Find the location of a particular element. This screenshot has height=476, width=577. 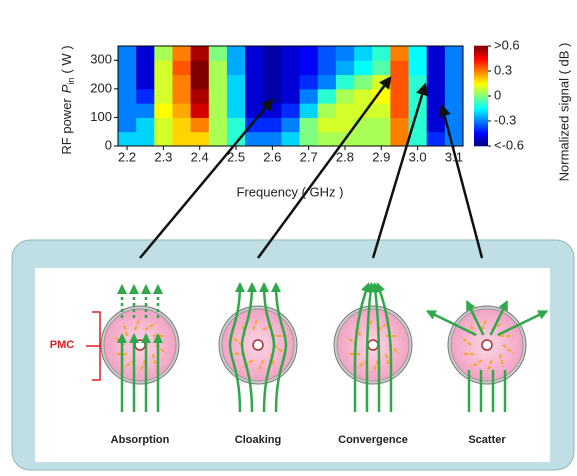

y-tick-label: 300 is located at coordinates (101, 59).